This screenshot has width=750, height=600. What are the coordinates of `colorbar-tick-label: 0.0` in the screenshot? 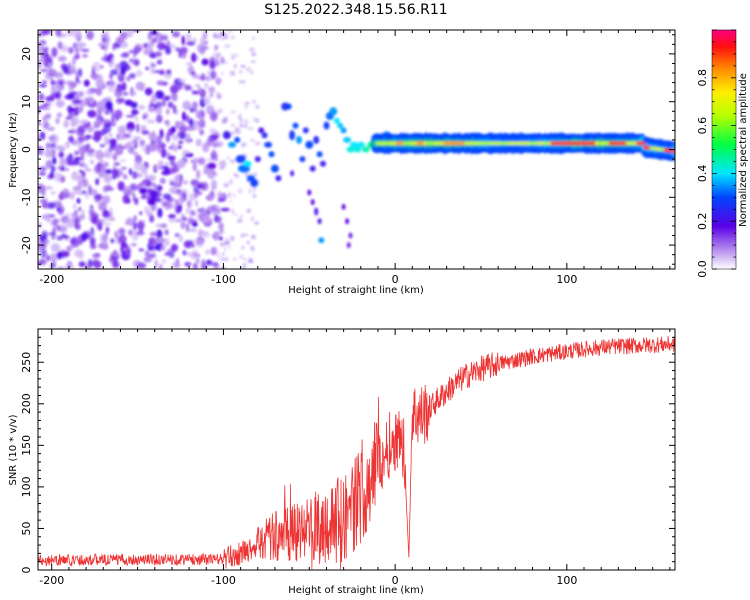 It's located at (702, 269).